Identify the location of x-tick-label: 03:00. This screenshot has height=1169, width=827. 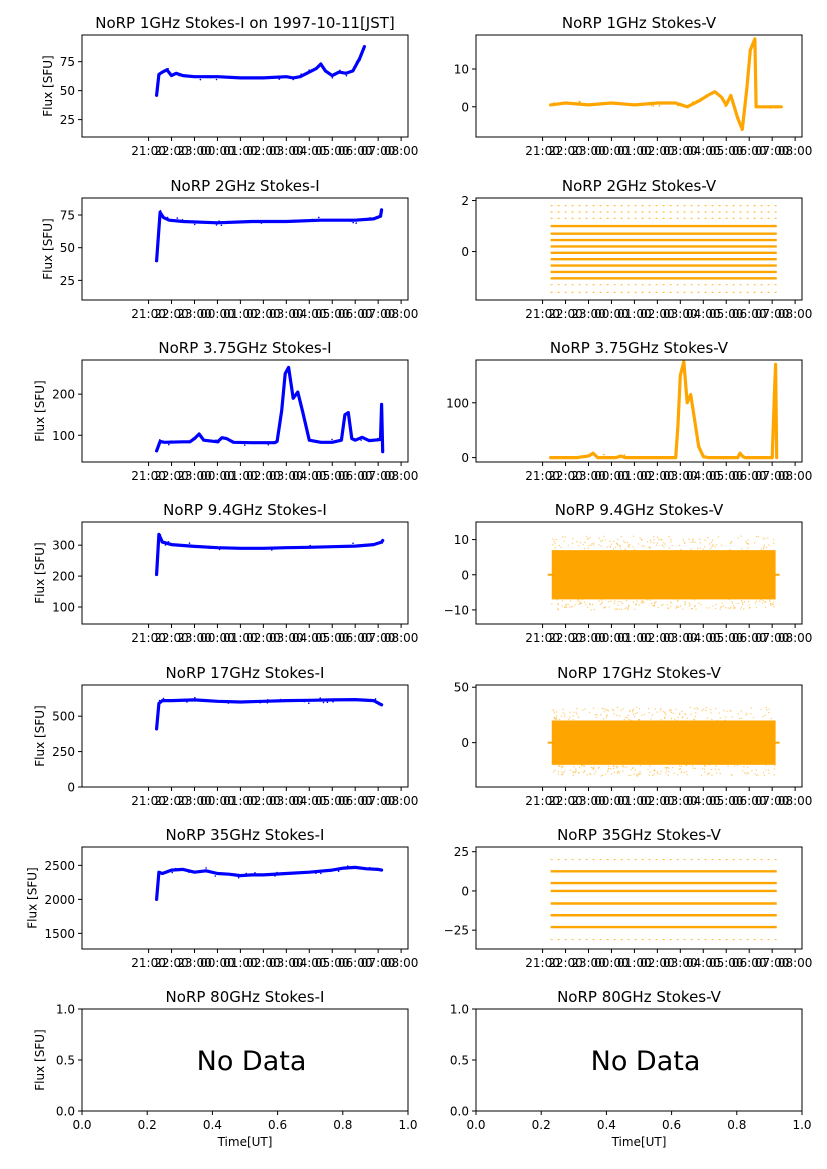
(680, 963).